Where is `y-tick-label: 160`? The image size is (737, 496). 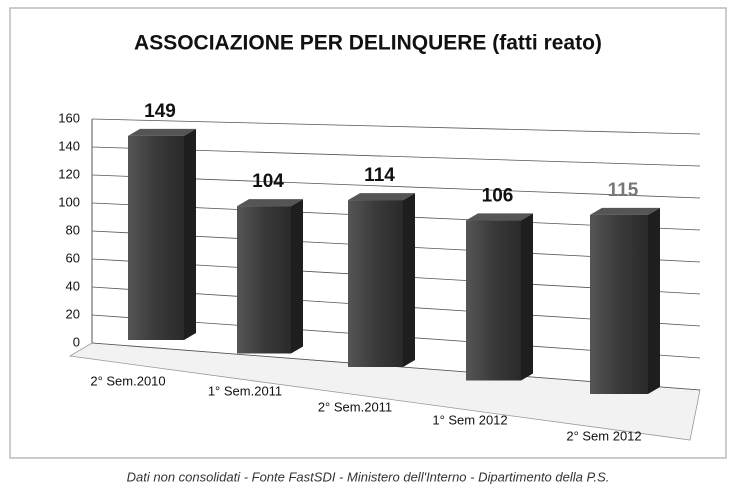 y-tick-label: 160 is located at coordinates (69, 117).